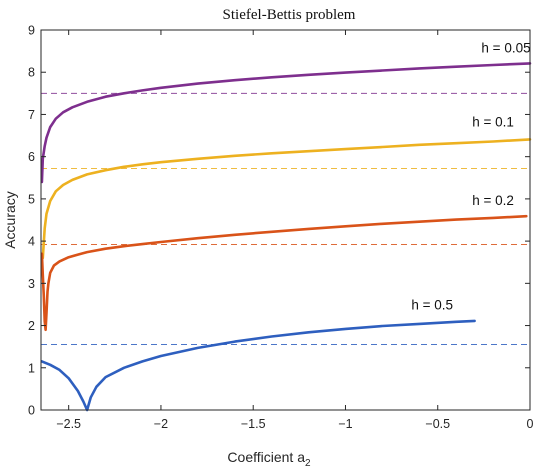 The height and width of the screenshot is (468, 550). I want to click on curve-label-0: h = 0.05, so click(505, 47).